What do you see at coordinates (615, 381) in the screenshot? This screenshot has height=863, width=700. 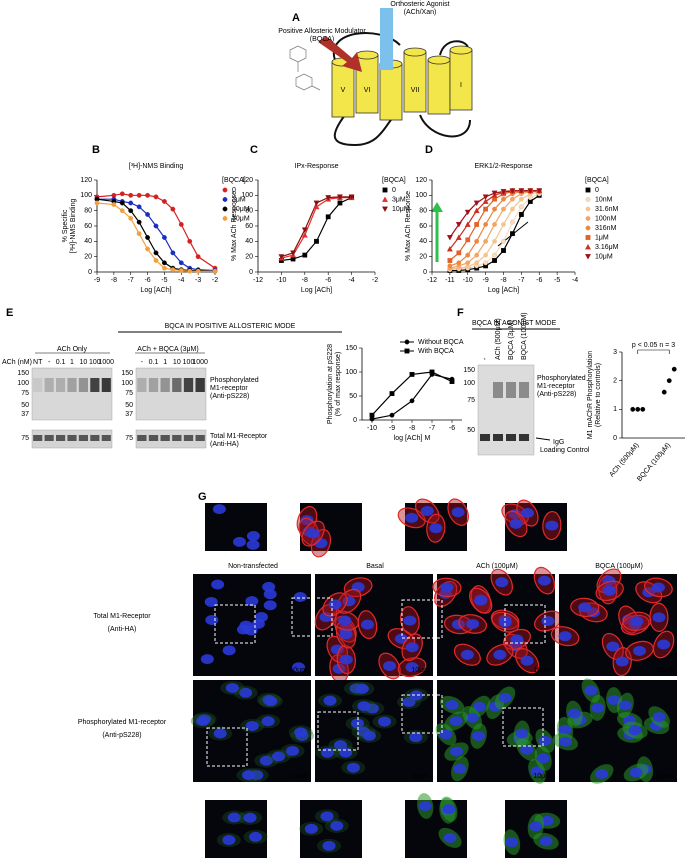 I see `y-tick-label: 2` at bounding box center [615, 381].